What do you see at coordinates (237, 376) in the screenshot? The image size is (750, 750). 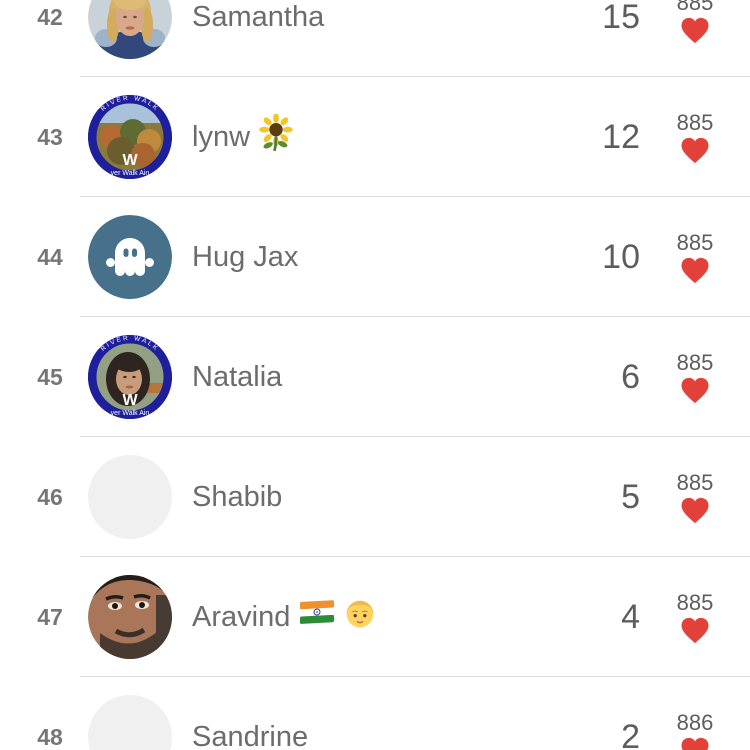 I see `user-name: Natalia` at bounding box center [237, 376].